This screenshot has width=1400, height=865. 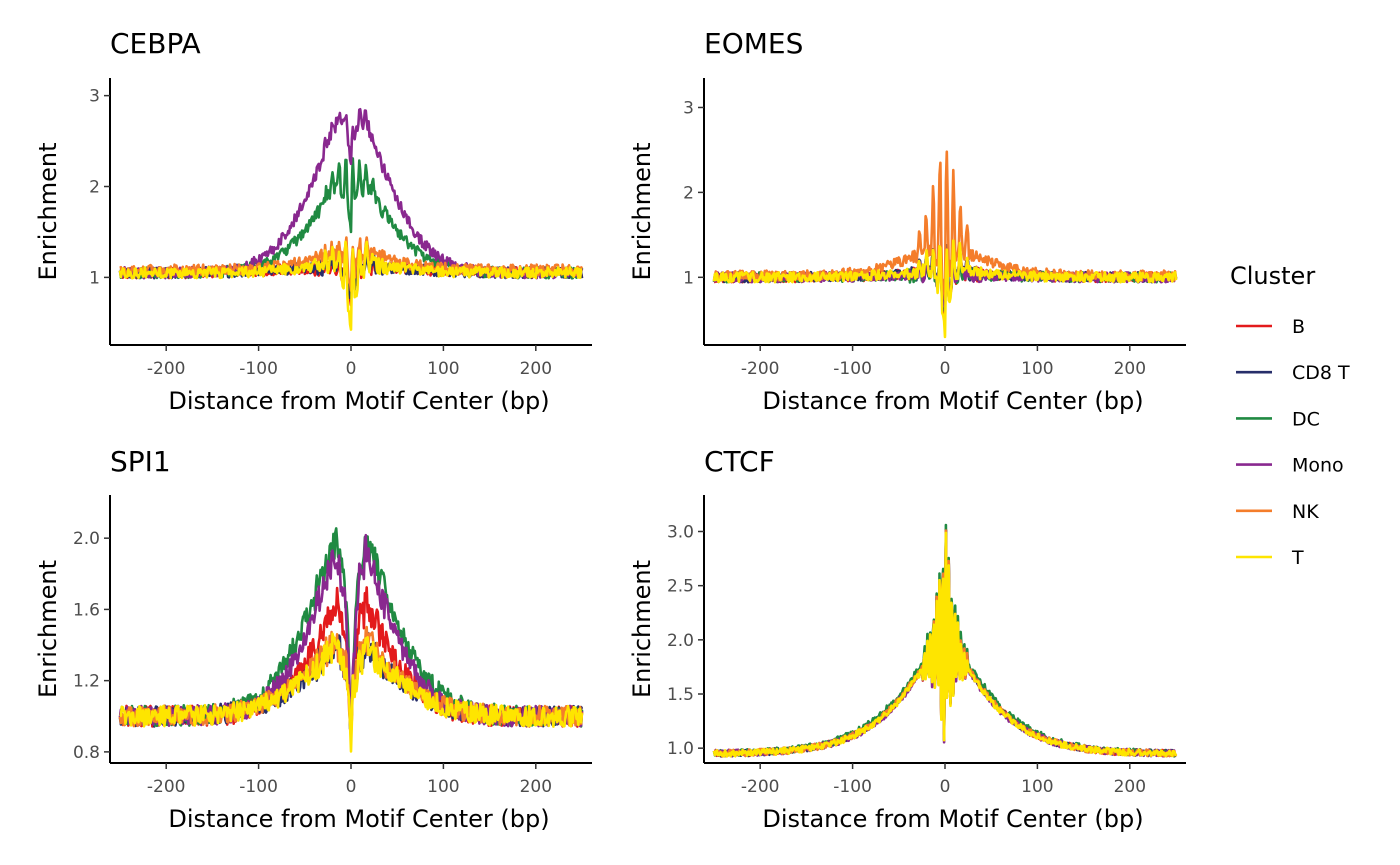 What do you see at coordinates (1297, 558) in the screenshot?
I see `legend-label: T` at bounding box center [1297, 558].